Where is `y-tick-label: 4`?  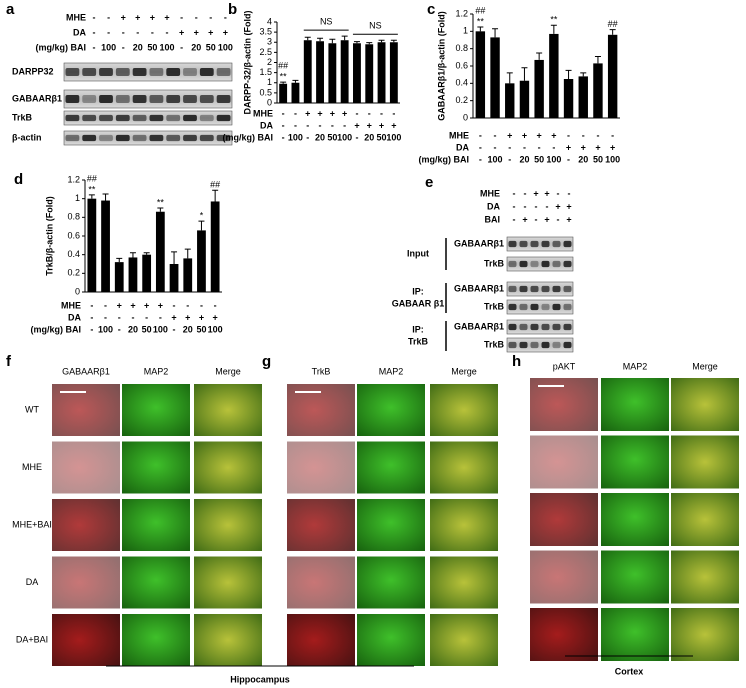
y-tick-label: 4 is located at coordinates (269, 21).